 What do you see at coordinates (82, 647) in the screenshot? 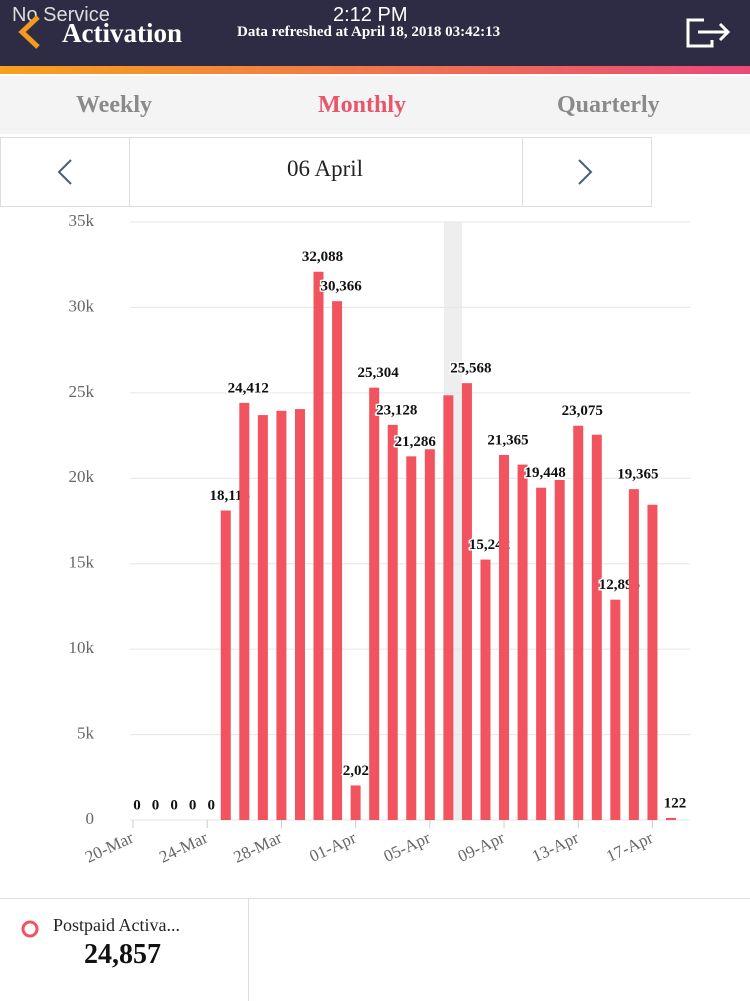
I see `y-tick-label: 10k` at bounding box center [82, 647].